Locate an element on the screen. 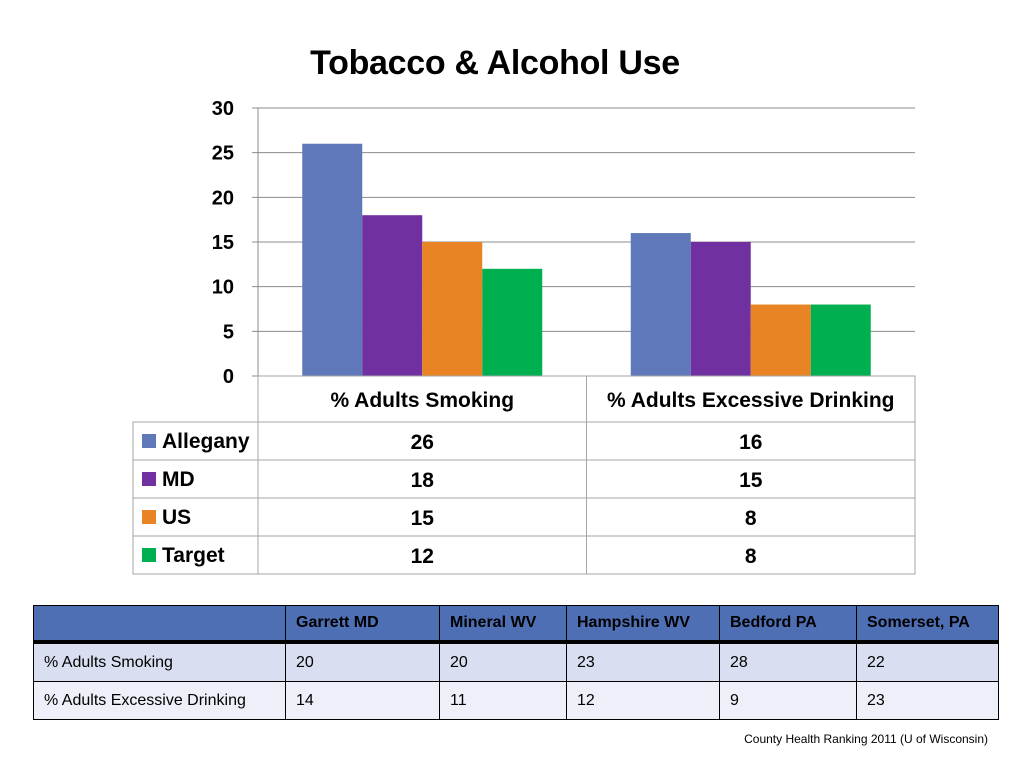 This screenshot has width=1024, height=768. table-cell: % Adults Excessive Drinking is located at coordinates (159, 700).